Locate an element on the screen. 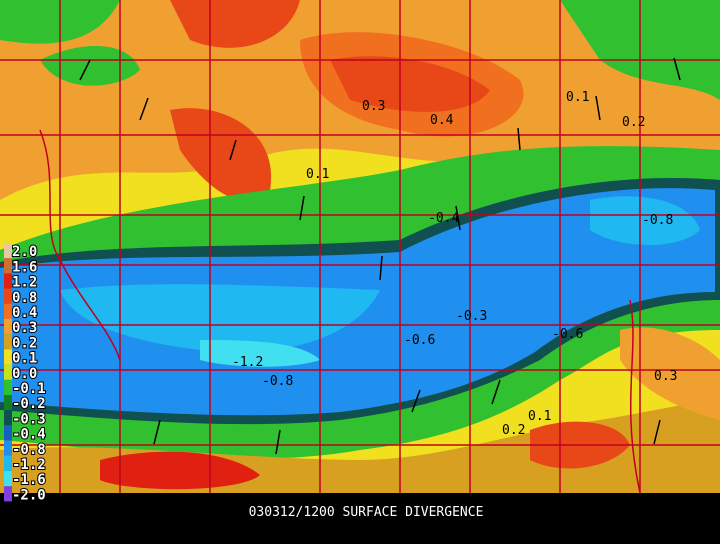  legend-label: -0.8 is located at coordinates (29, 450).